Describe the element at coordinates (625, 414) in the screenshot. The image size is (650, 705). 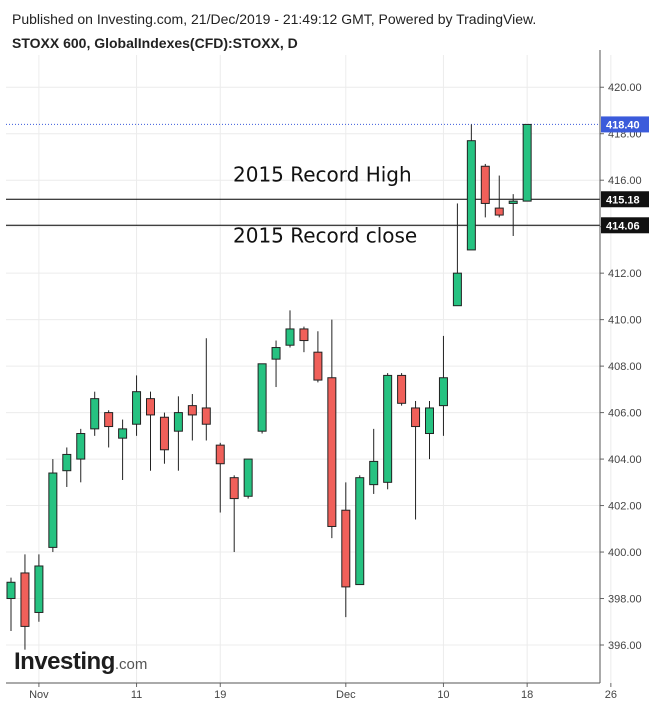
I see `y-tick-label: 406.00` at that location.